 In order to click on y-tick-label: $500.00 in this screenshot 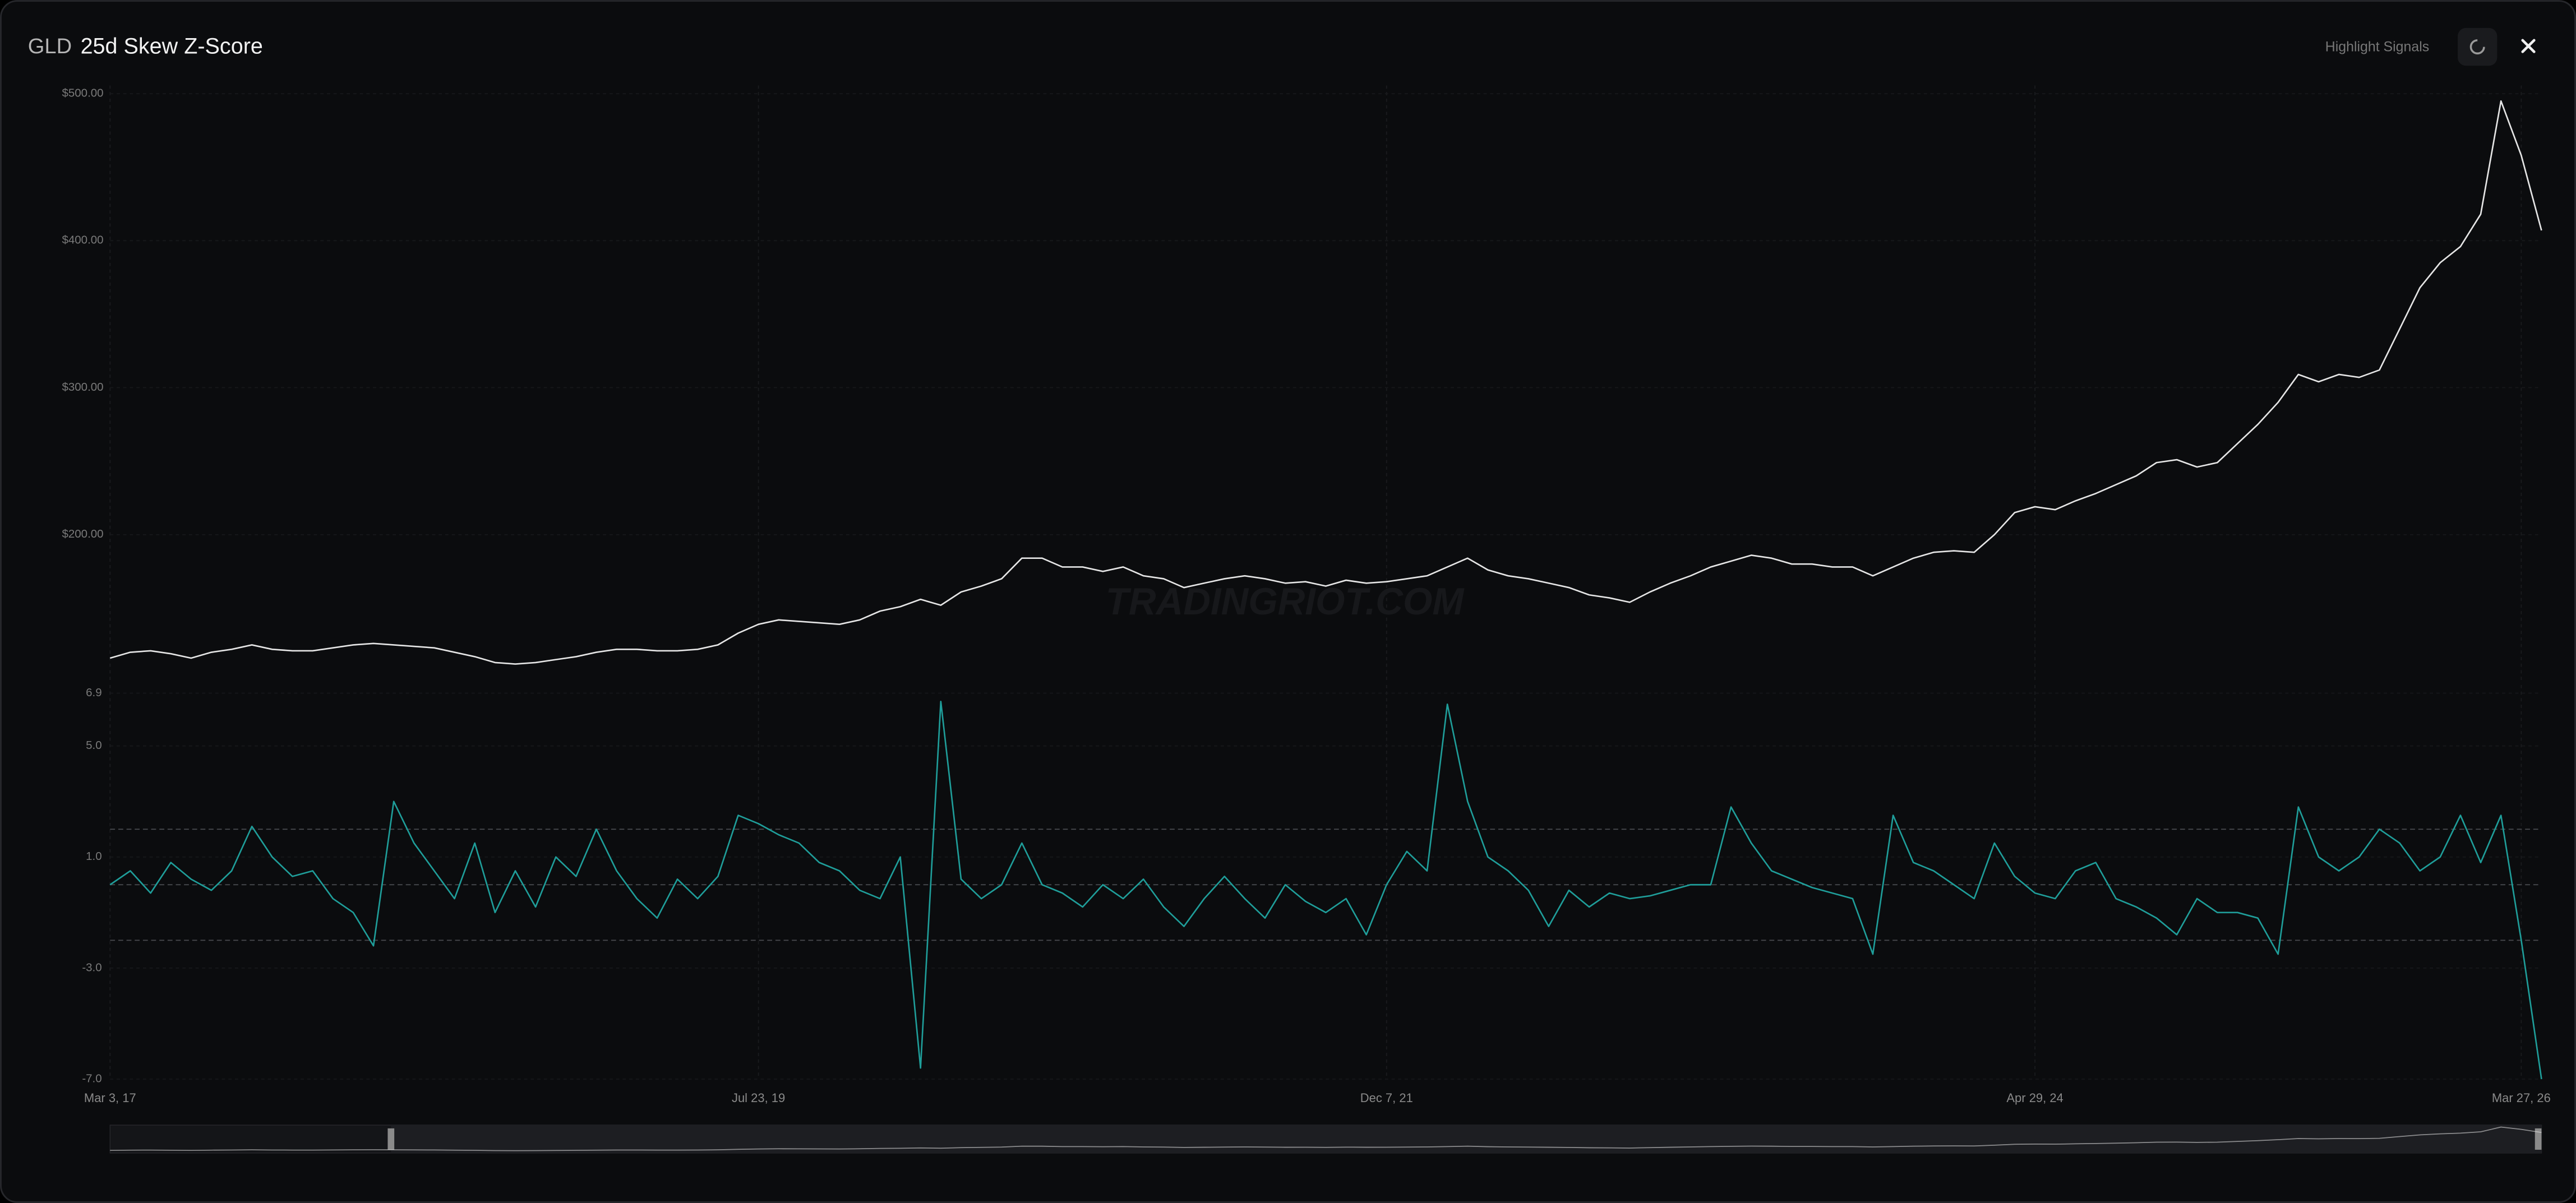, I will do `click(82, 94)`.